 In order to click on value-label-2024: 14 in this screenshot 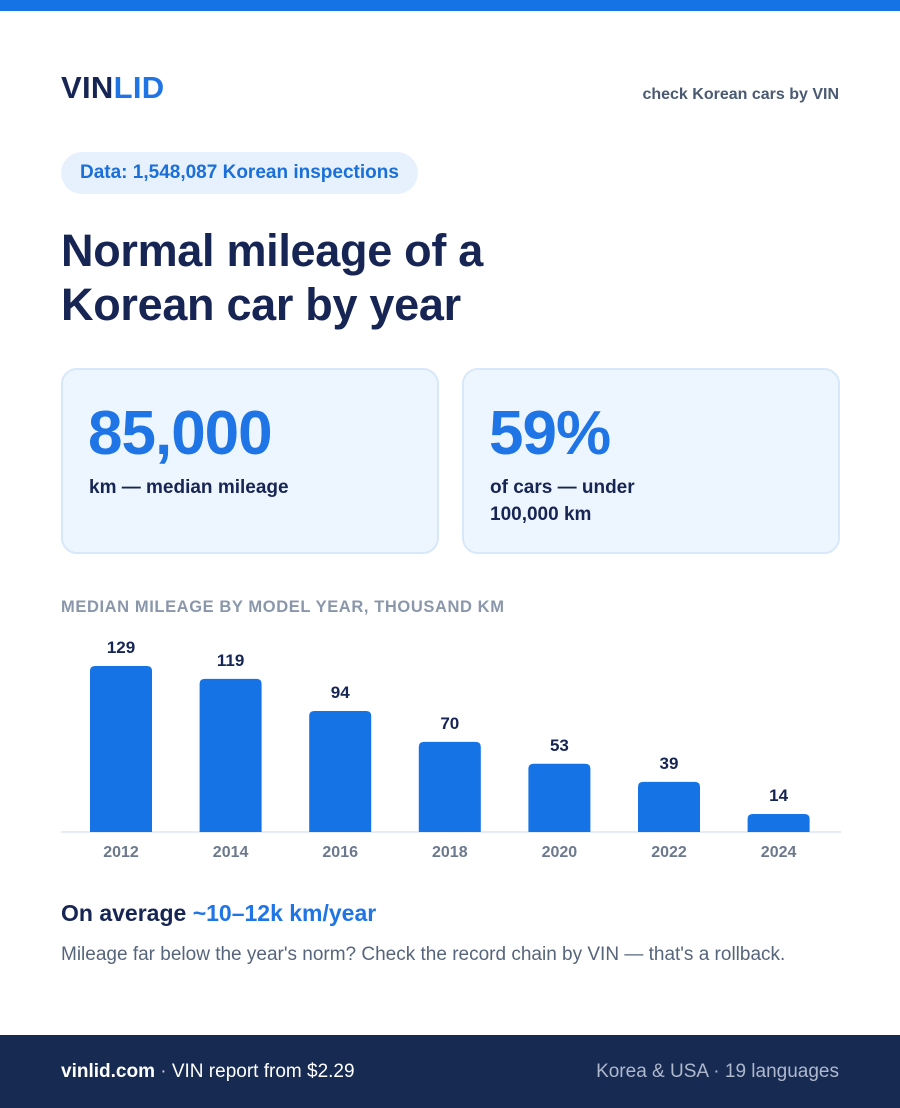, I will do `click(778, 795)`.